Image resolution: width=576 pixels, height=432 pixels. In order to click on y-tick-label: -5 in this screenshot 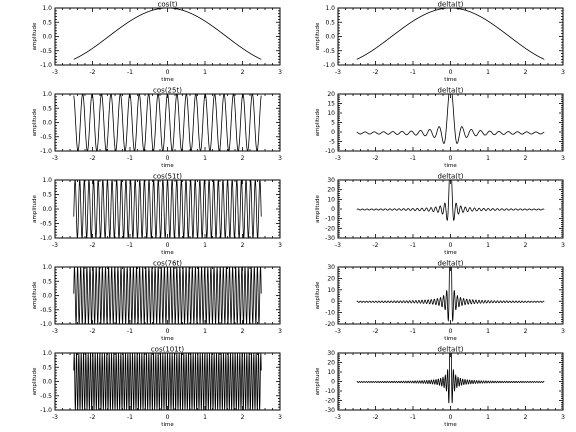, I will do `click(332, 142)`.